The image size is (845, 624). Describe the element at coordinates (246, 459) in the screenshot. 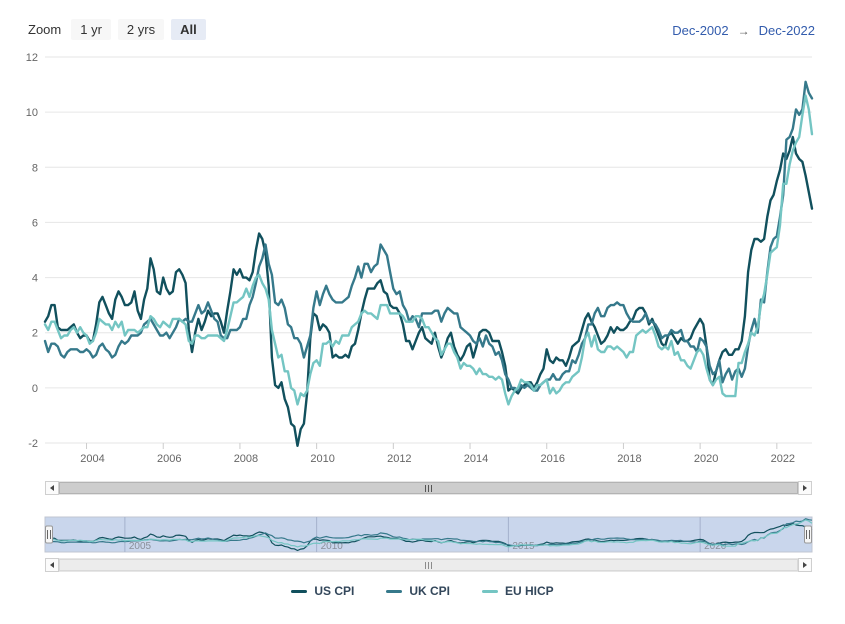

I see `svg-text: 2008` at that location.